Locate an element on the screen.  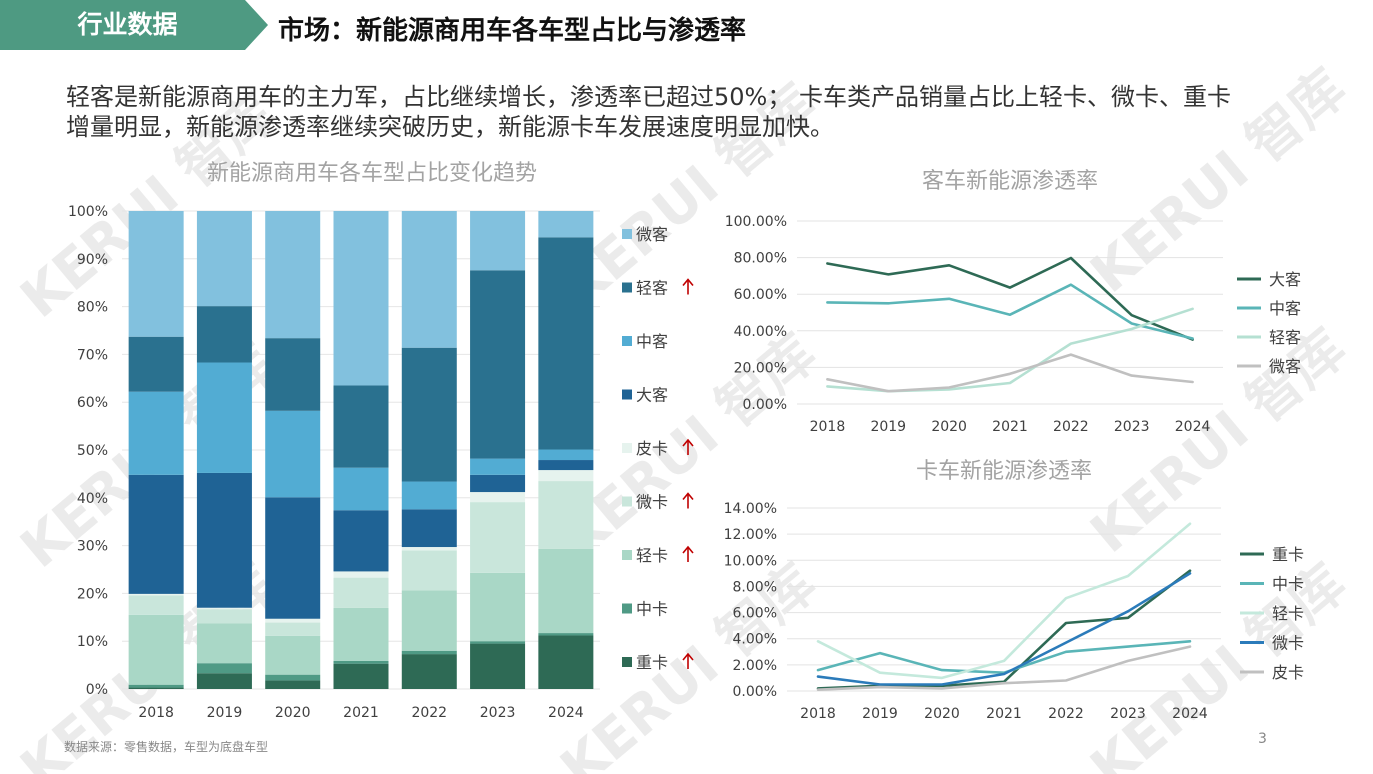
y-tick-label: 80% is located at coordinates (92, 308).